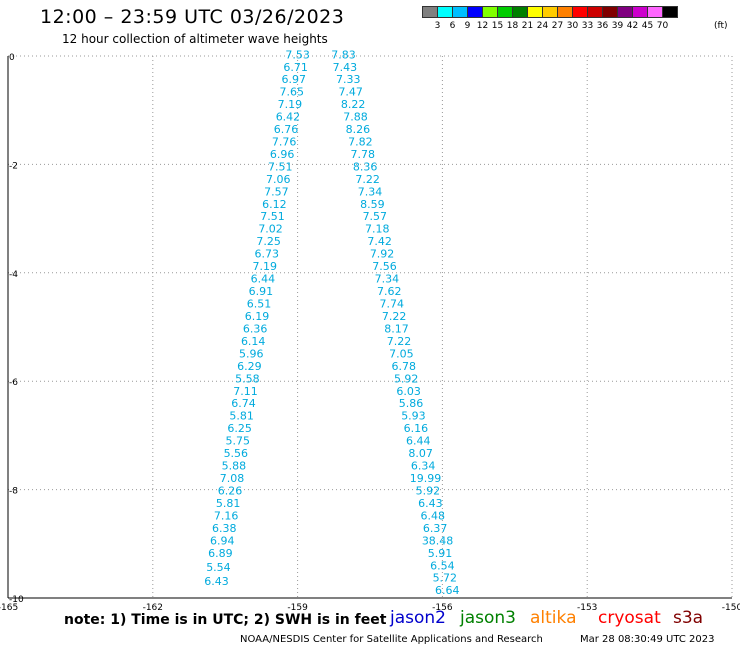  Describe the element at coordinates (442, 608) in the screenshot. I see `x-tick-label: -156` at that location.